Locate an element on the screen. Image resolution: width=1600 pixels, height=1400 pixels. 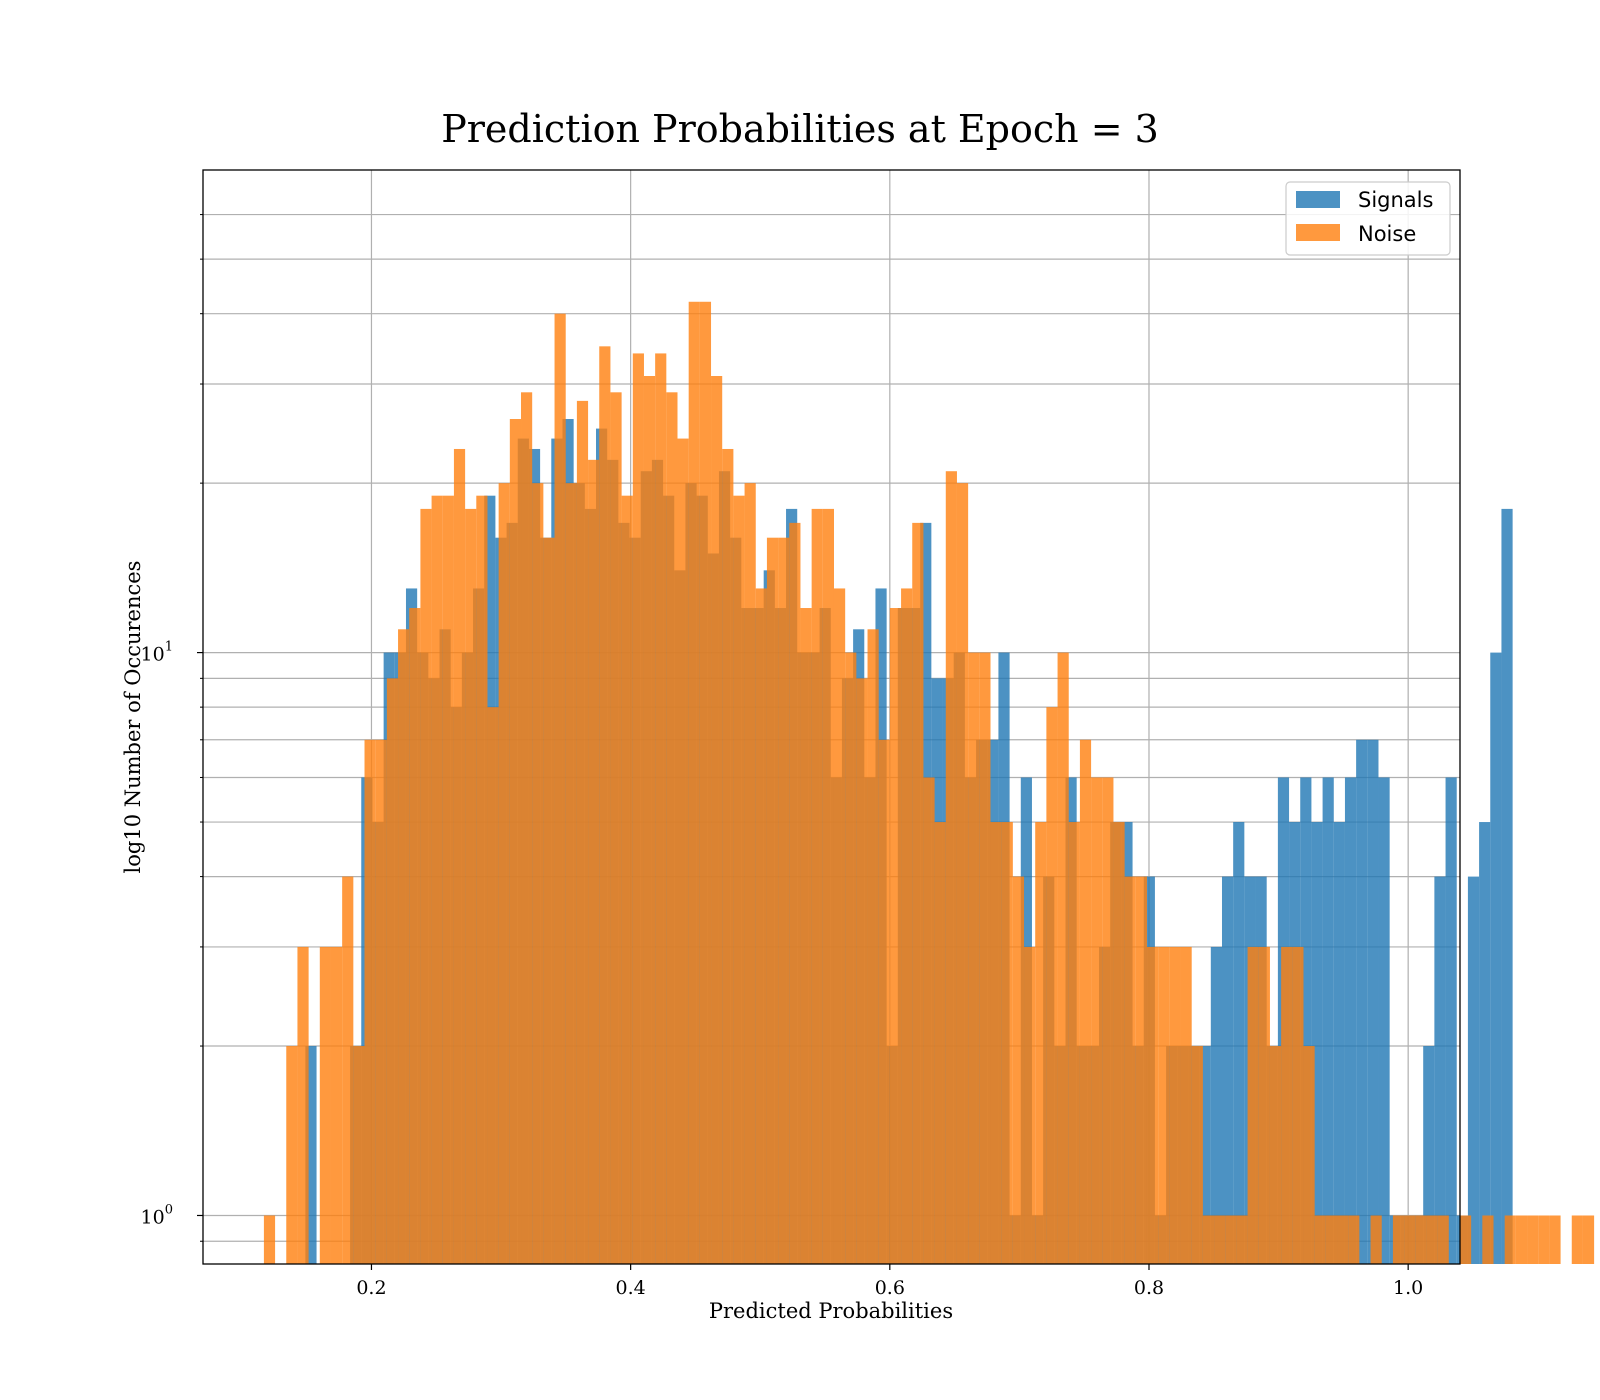
x-tick-label: 1.0 is located at coordinates (1408, 1288).